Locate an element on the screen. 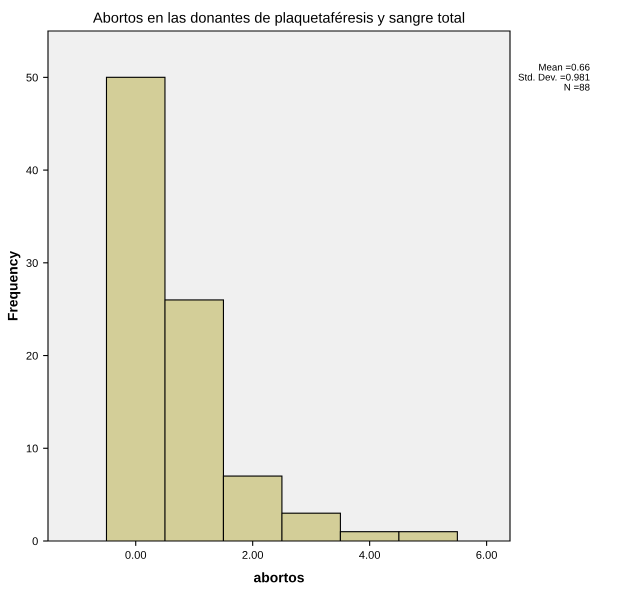  text: N =88 is located at coordinates (577, 87).